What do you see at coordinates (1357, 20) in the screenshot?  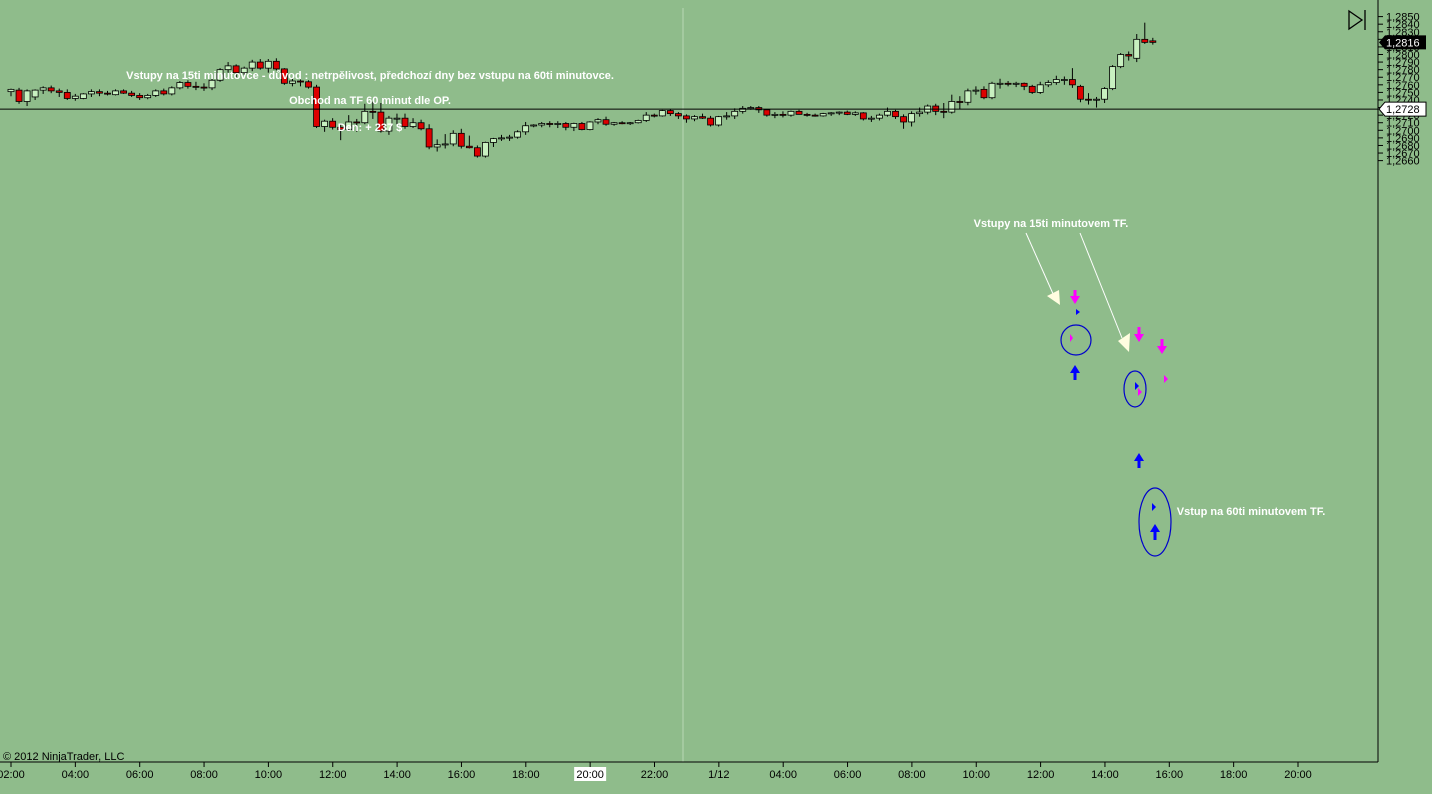 I see `scroll-to-end-icon` at bounding box center [1357, 20].